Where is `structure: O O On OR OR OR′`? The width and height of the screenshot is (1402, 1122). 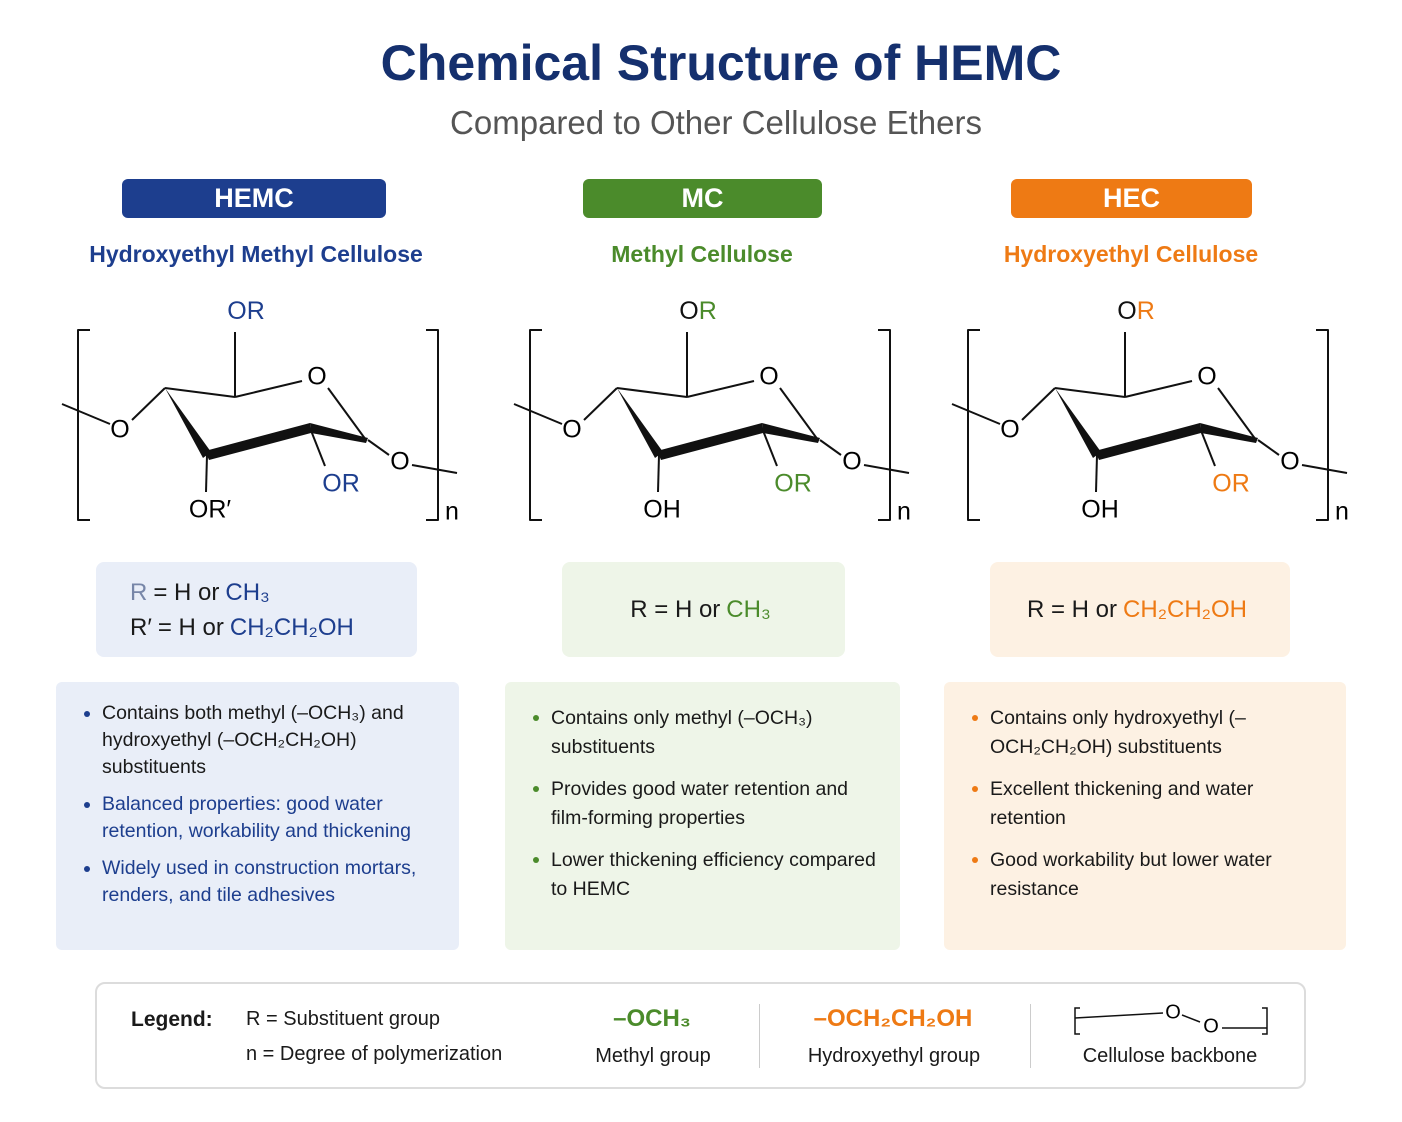 structure: O O On OR OR OR′ is located at coordinates (260, 411).